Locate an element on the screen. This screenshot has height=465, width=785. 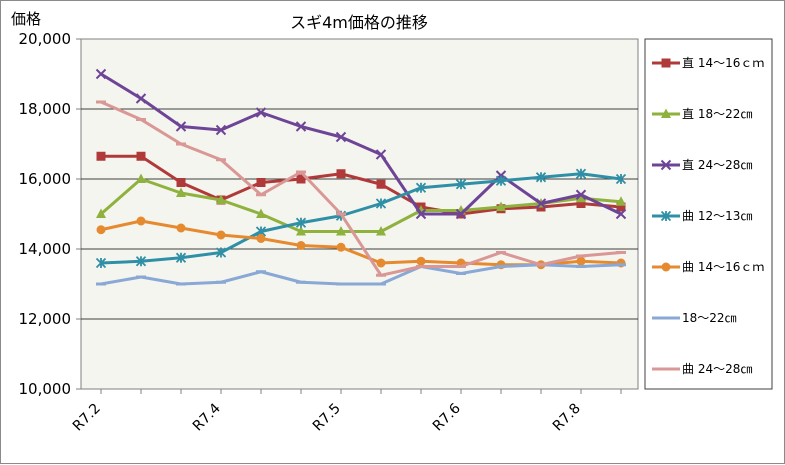
legend-item: 曲 12～13㎝ is located at coordinates (702, 216).